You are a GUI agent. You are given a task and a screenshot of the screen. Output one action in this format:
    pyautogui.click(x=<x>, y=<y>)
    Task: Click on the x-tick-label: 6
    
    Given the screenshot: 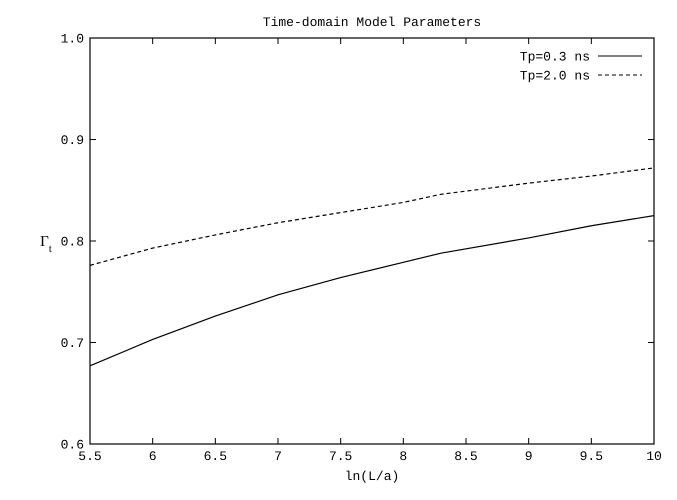 What is the action you would take?
    pyautogui.click(x=152, y=456)
    